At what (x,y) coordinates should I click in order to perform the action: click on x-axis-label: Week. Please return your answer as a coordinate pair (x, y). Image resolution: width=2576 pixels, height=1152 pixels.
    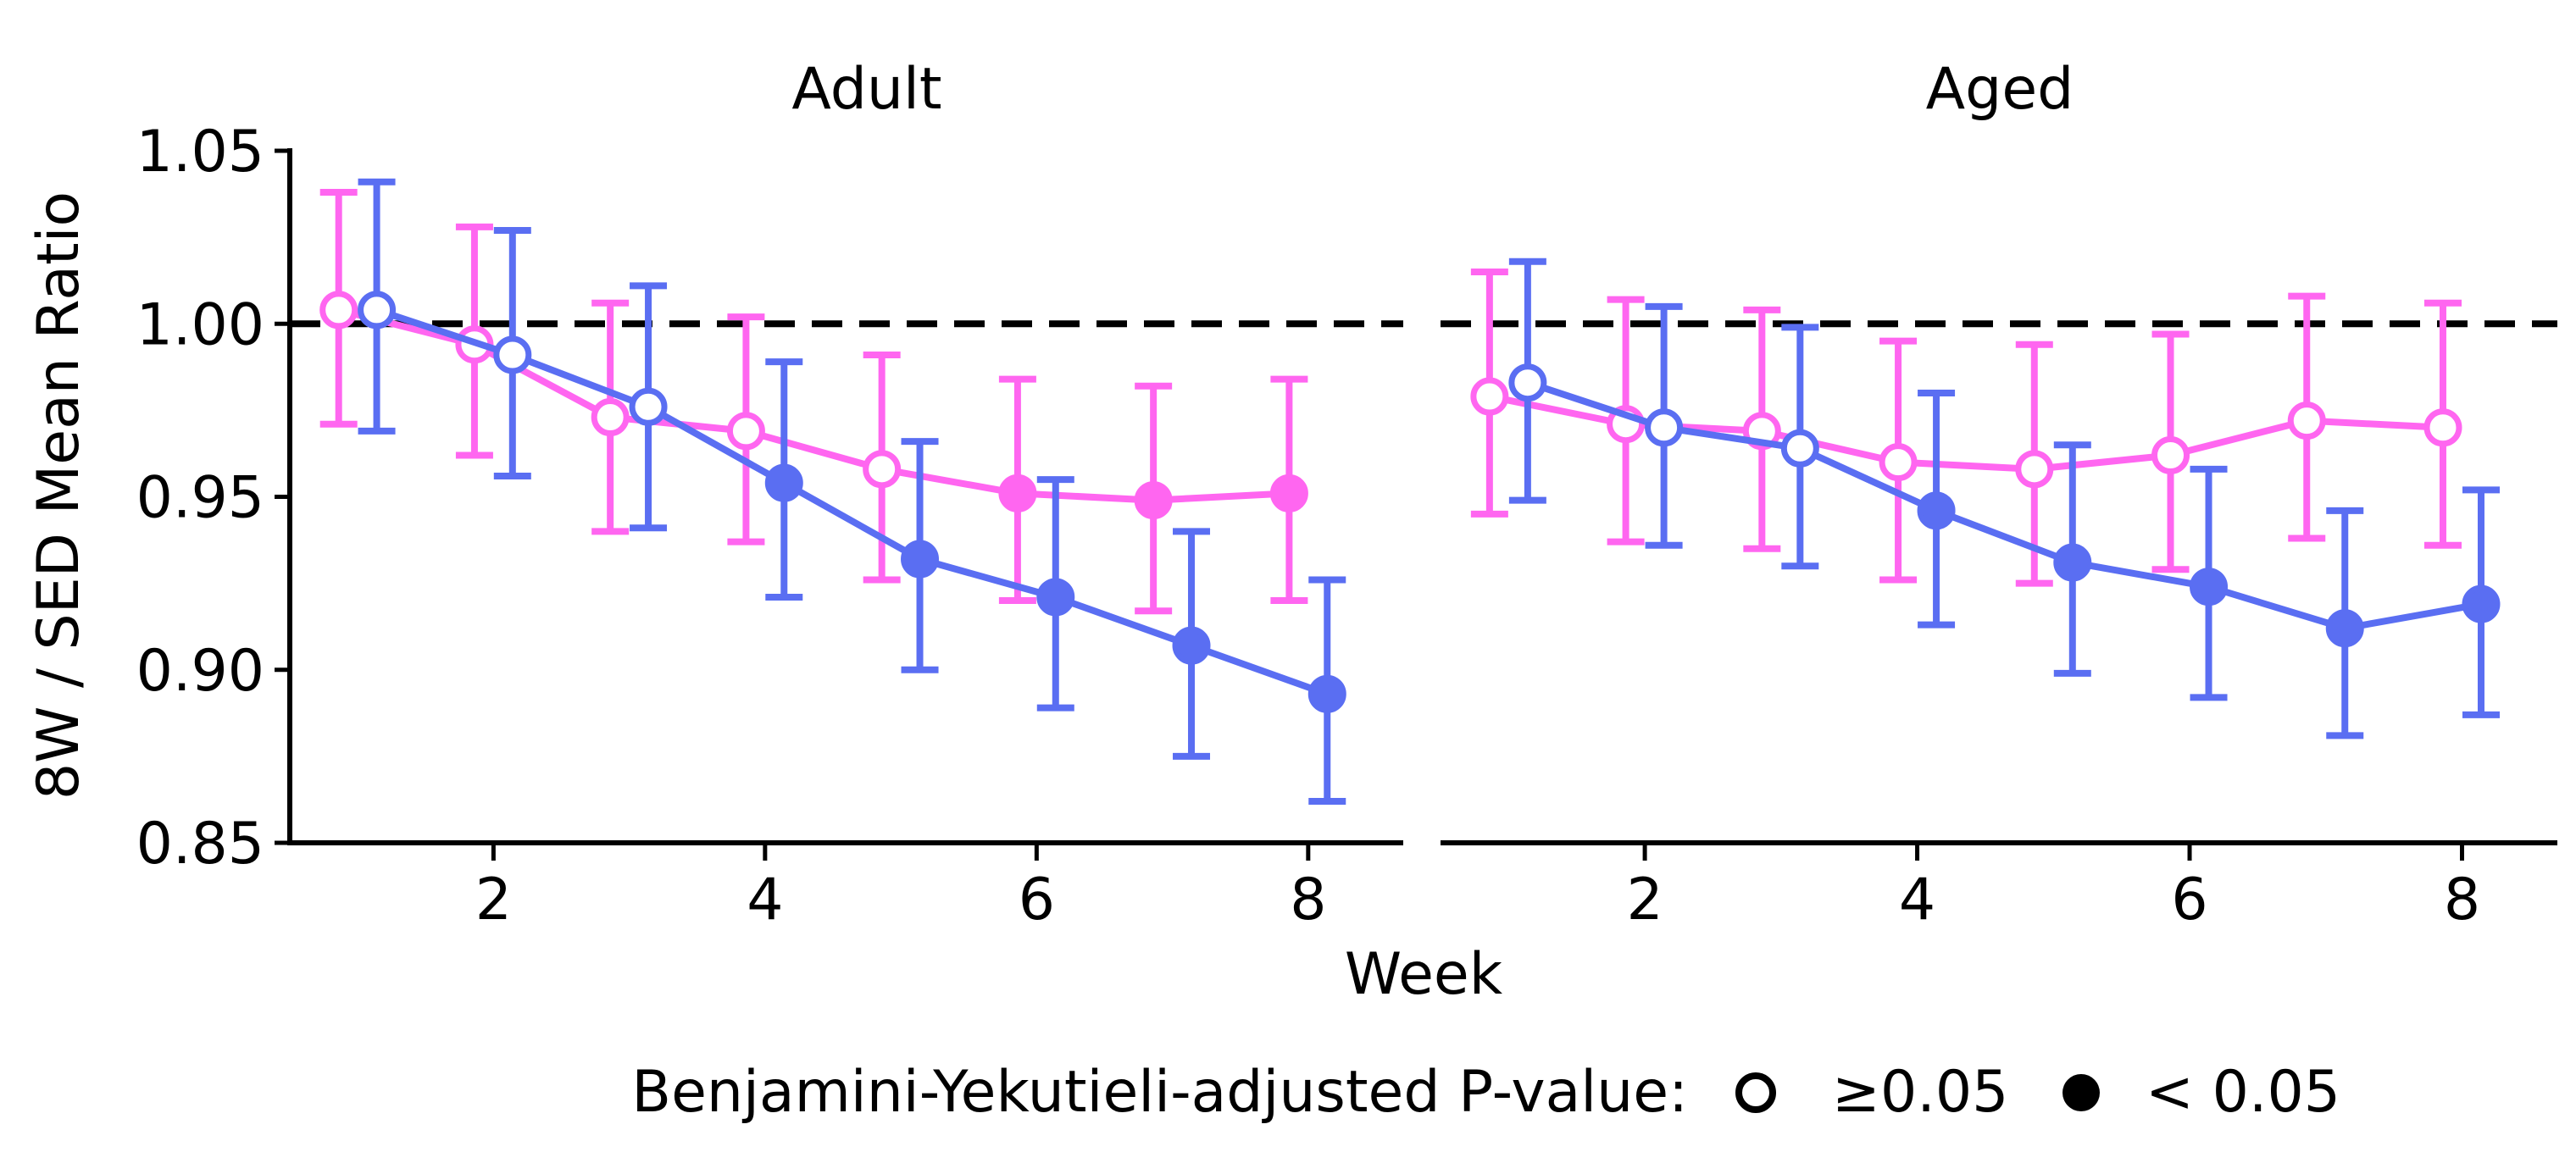
    Looking at the image, I should click on (1424, 974).